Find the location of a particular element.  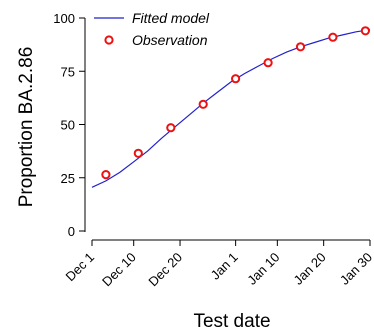

x-tick-label: Dec 10 is located at coordinates (119, 270).